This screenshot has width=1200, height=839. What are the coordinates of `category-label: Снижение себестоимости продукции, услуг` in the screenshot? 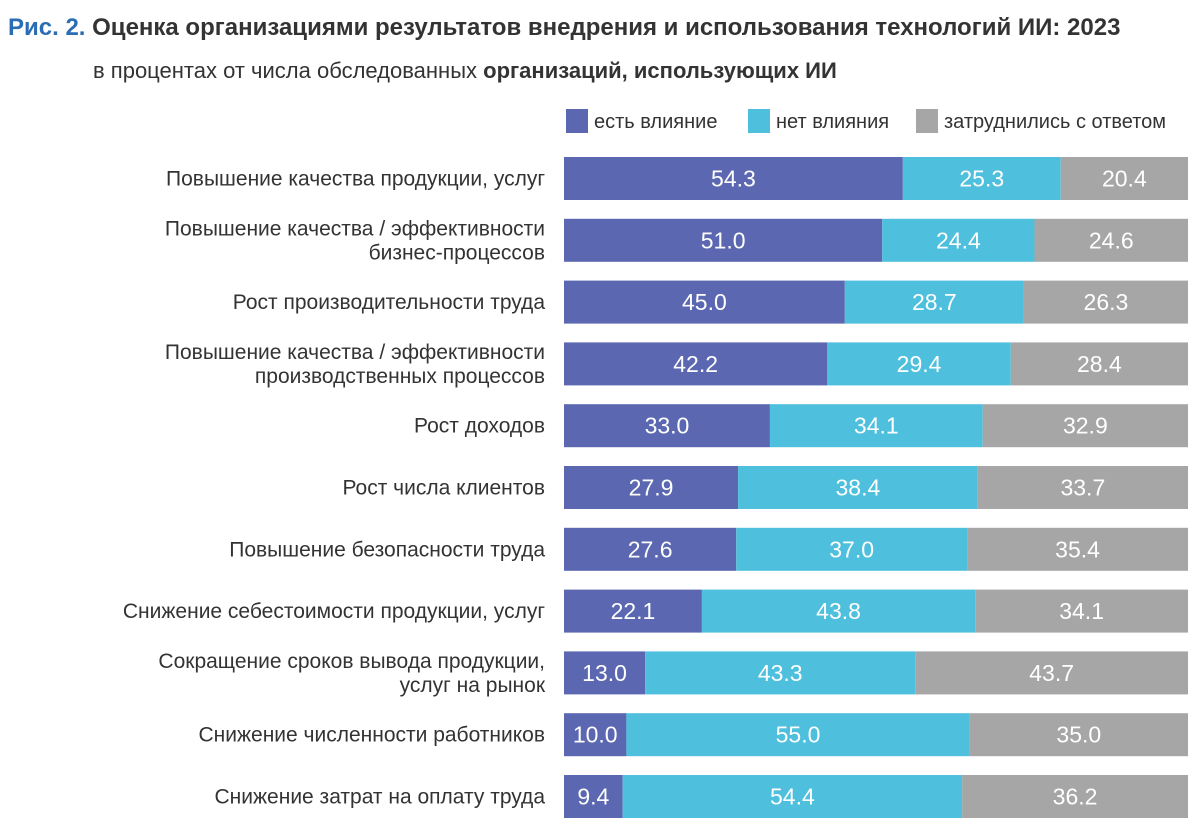 It's located at (334, 611).